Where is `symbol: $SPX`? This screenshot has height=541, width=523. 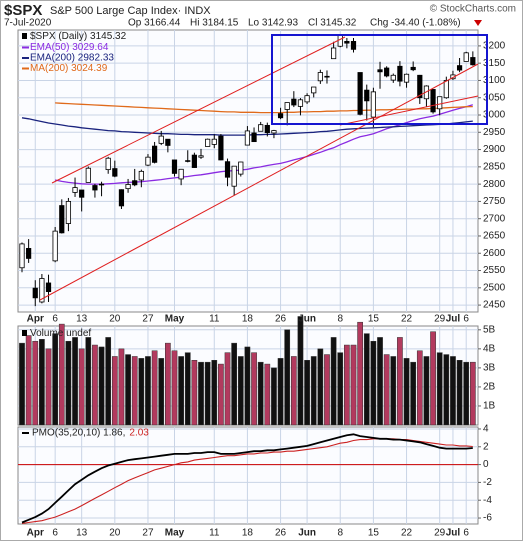
symbol: $SPX is located at coordinates (23, 10).